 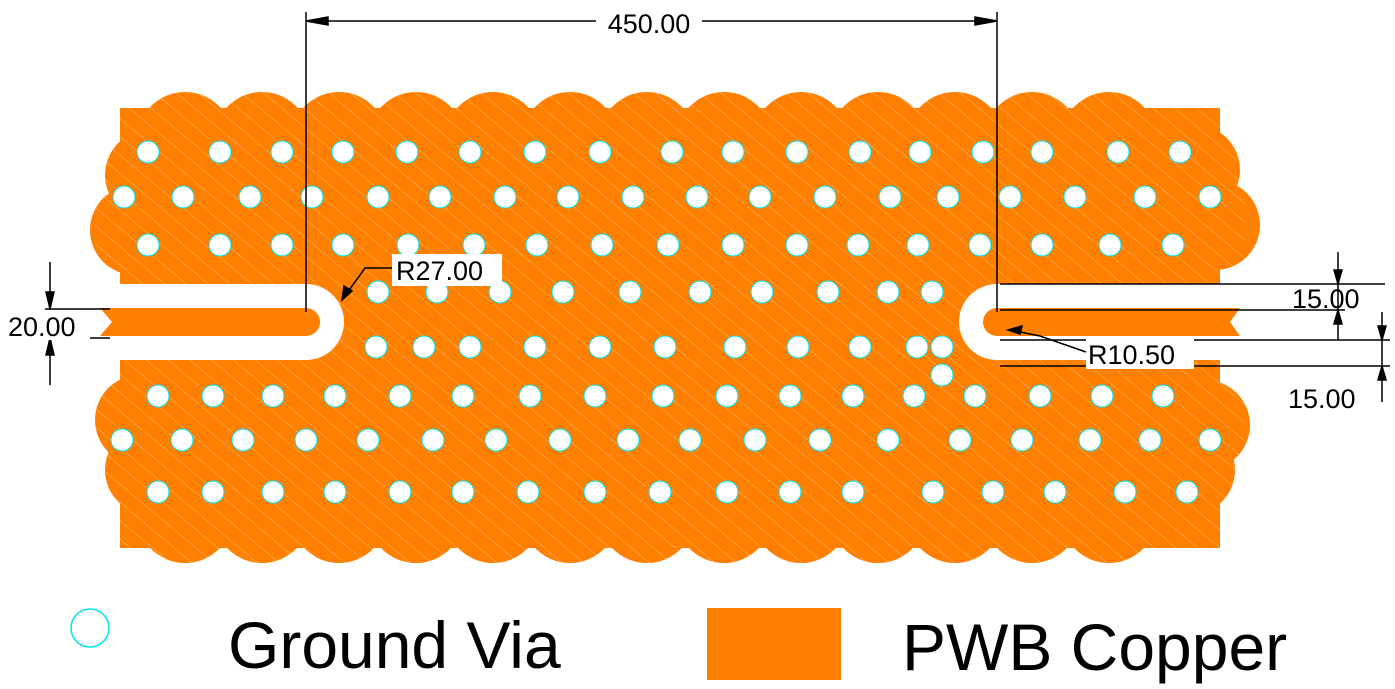 I want to click on circle-outline-icon, so click(x=90, y=628).